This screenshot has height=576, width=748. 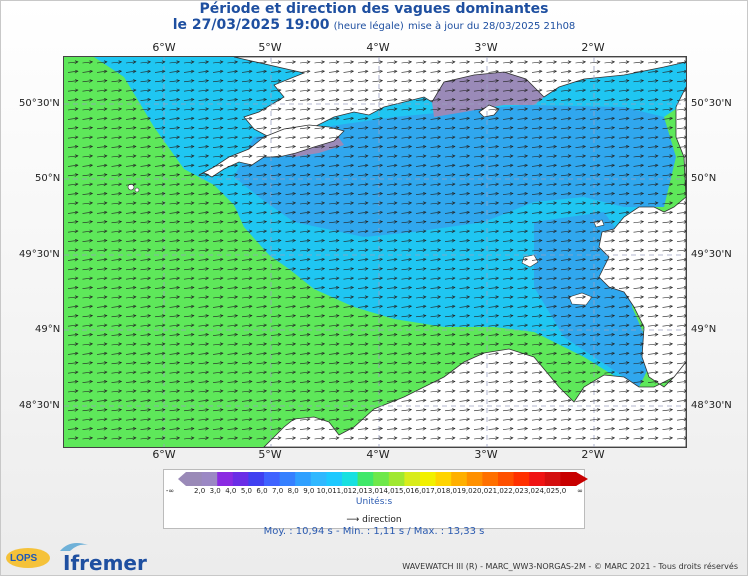 What do you see at coordinates (251, 25) in the screenshot?
I see `forecast-date: le 27/03/2025 19:00` at bounding box center [251, 25].